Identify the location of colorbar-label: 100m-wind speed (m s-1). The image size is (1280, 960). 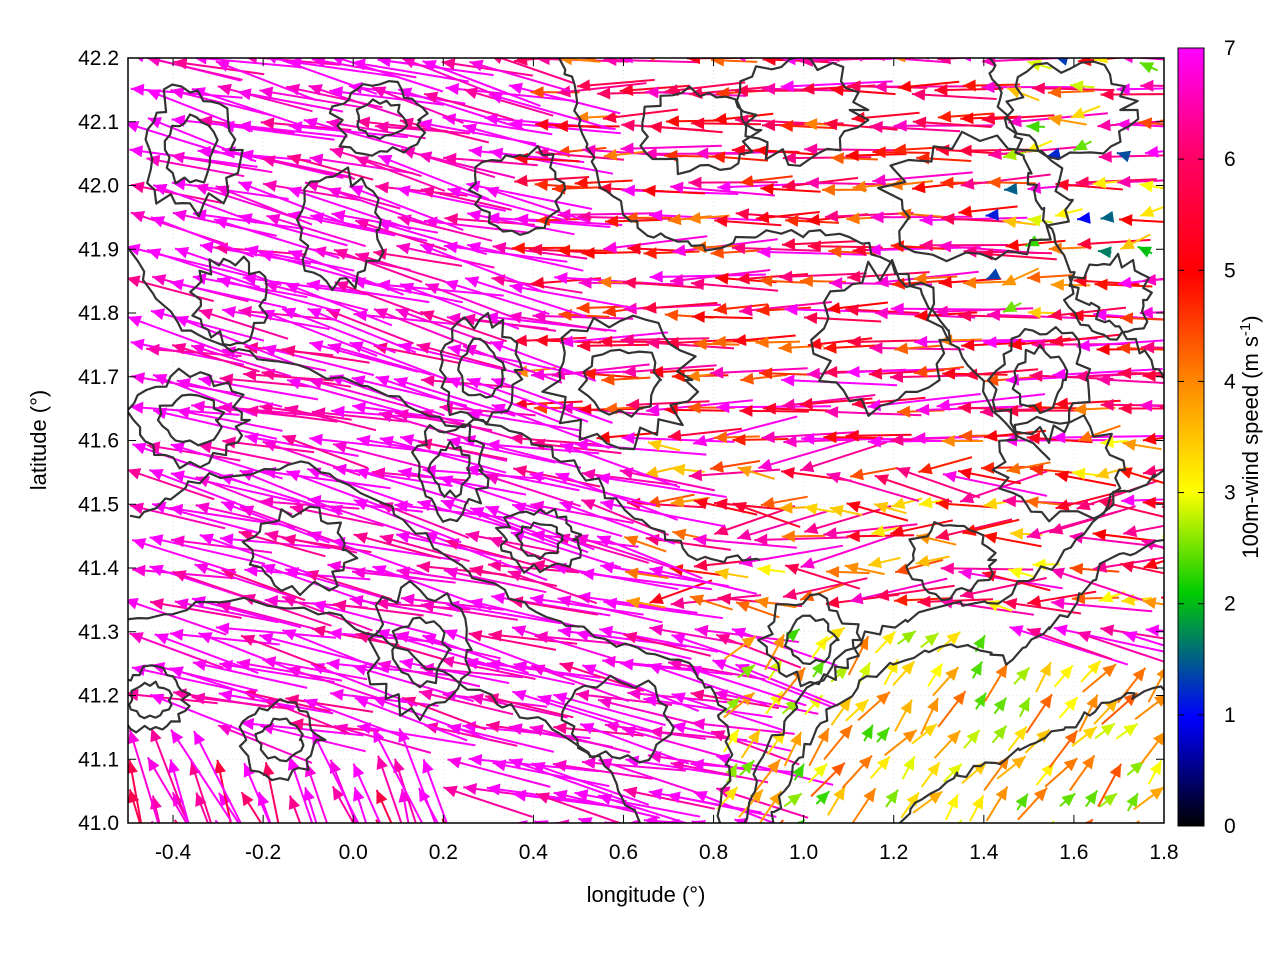
(1250, 436).